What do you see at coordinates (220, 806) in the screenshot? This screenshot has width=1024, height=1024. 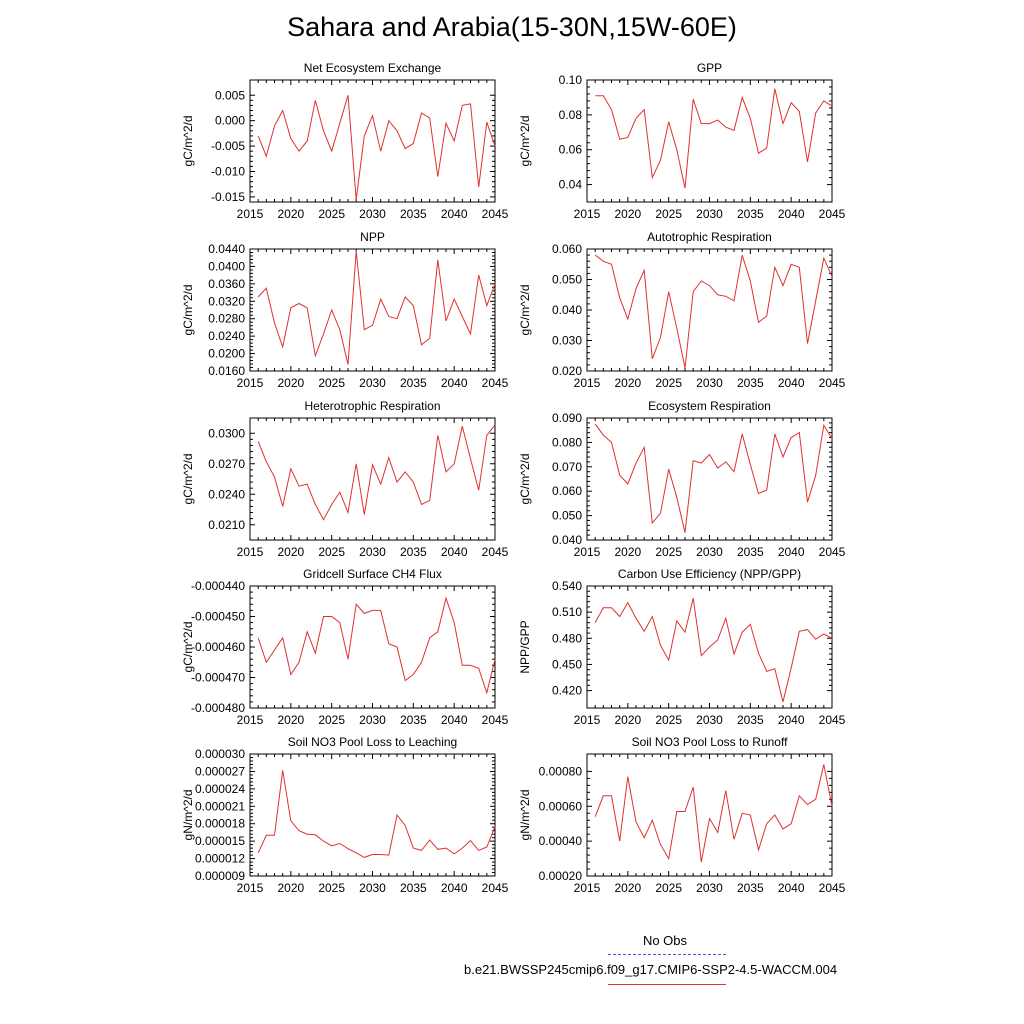 I see `y-tick-label: 0.000021` at bounding box center [220, 806].